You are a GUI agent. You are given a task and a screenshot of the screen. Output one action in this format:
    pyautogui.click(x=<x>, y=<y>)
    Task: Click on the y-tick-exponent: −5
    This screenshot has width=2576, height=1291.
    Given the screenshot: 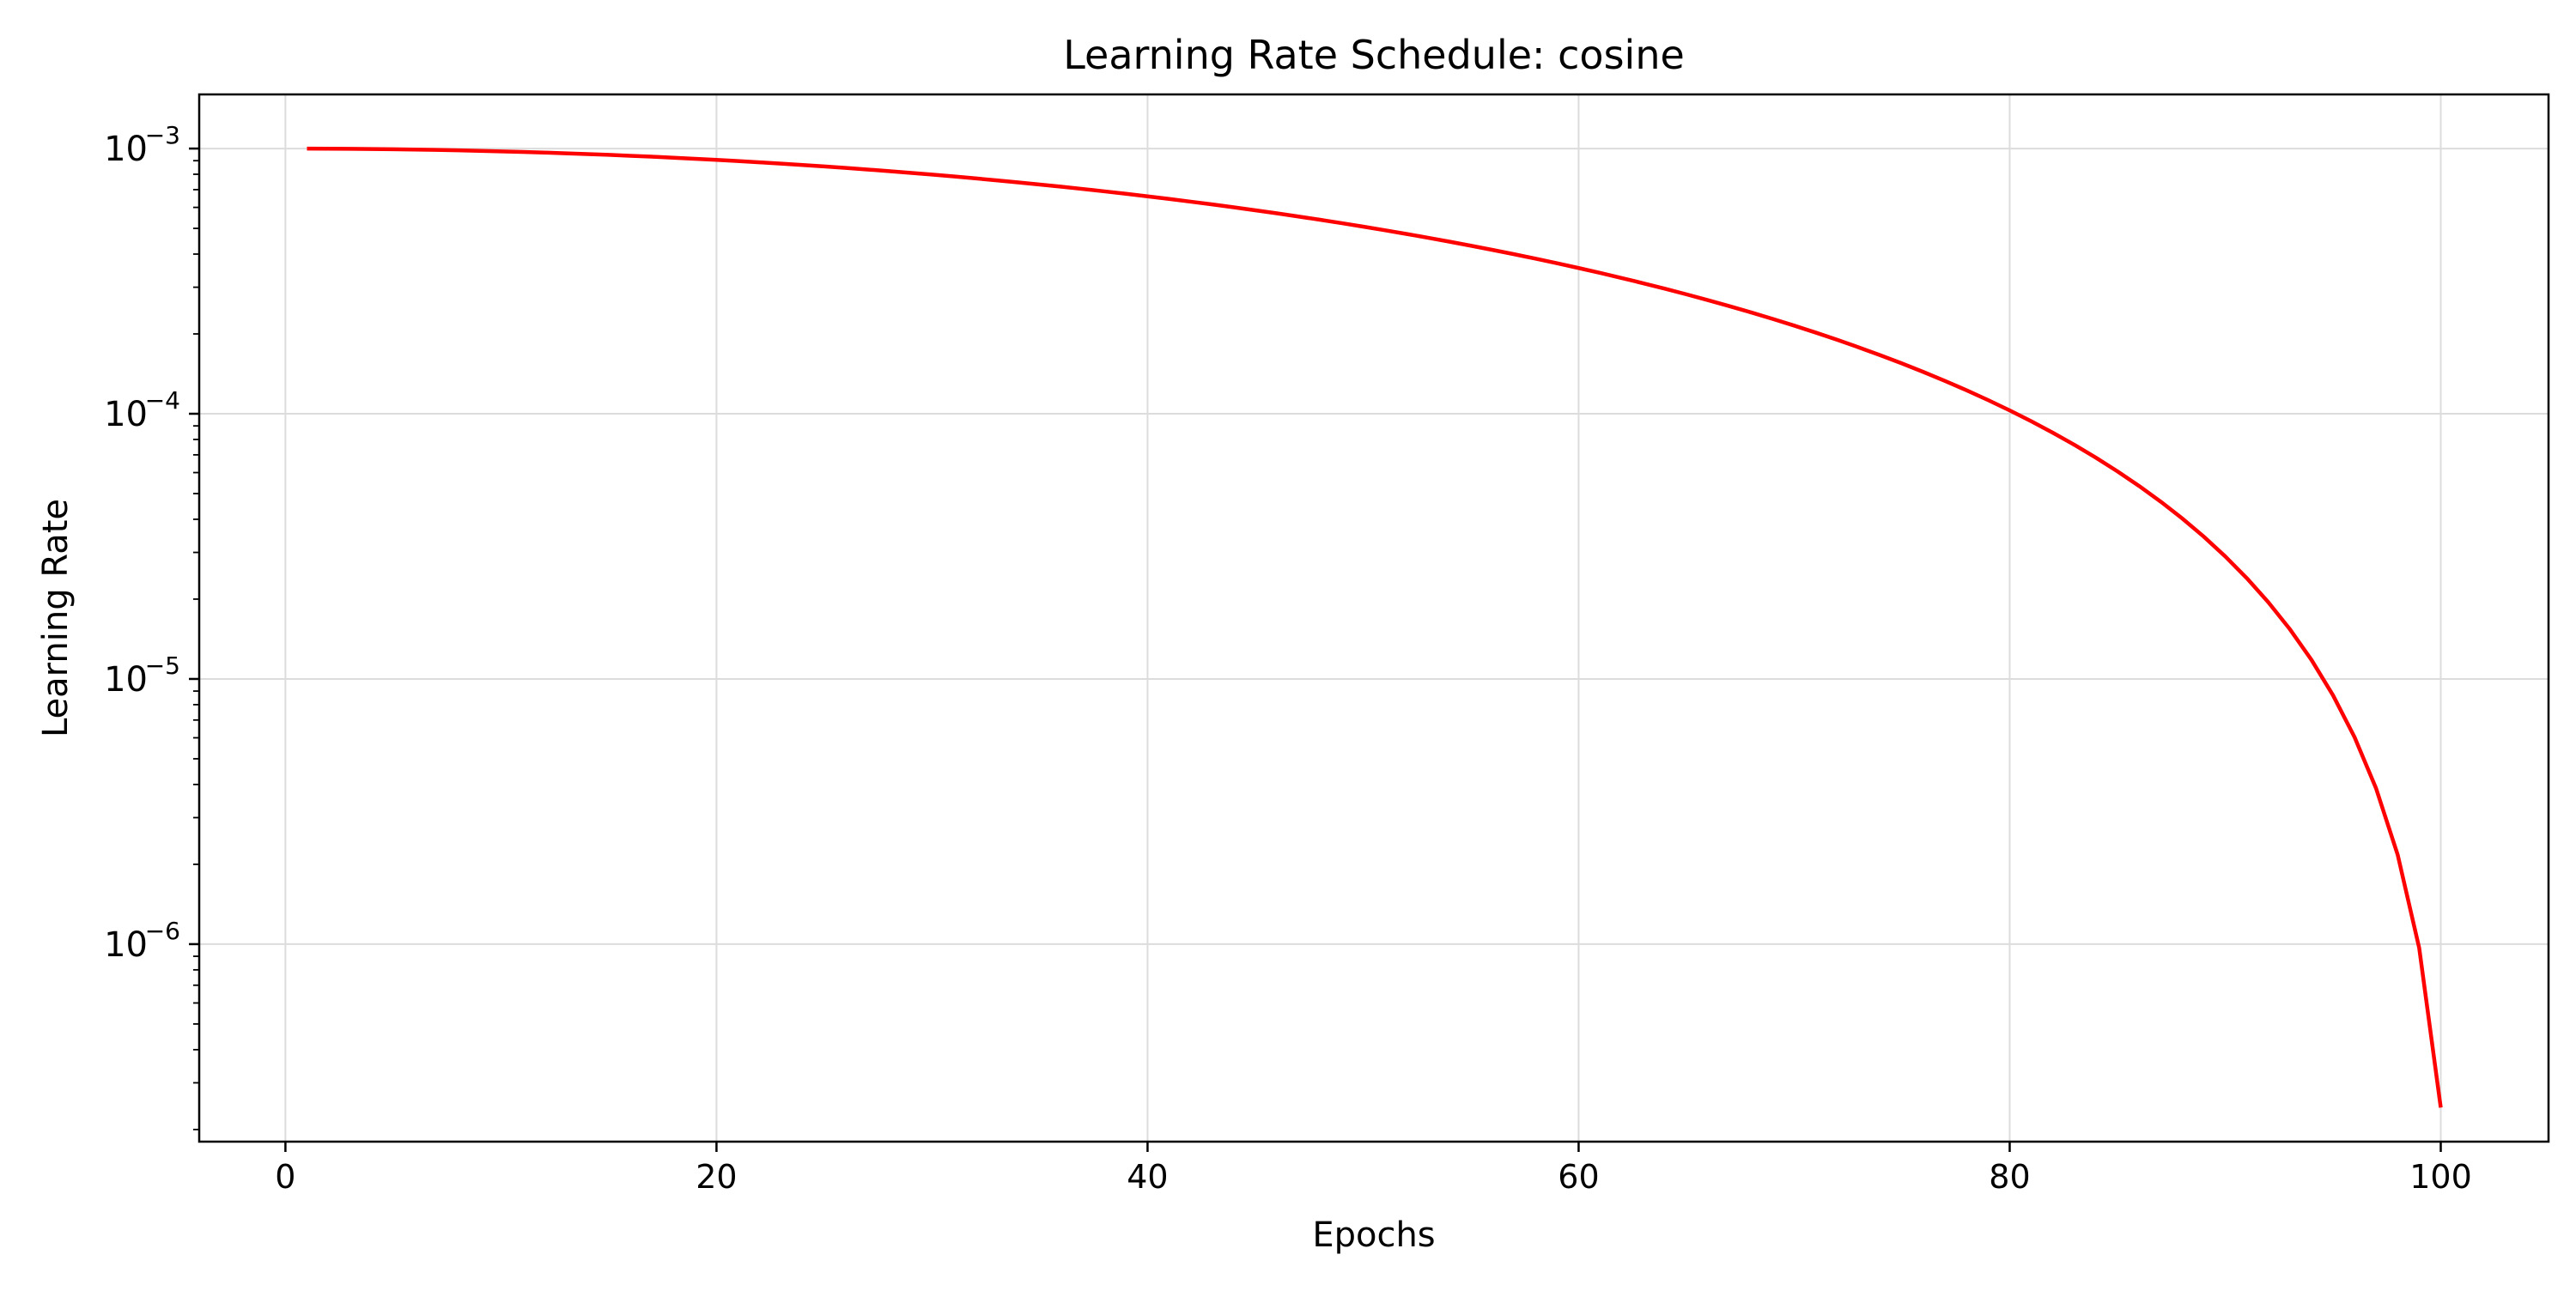 What is the action you would take?
    pyautogui.click(x=162, y=666)
    